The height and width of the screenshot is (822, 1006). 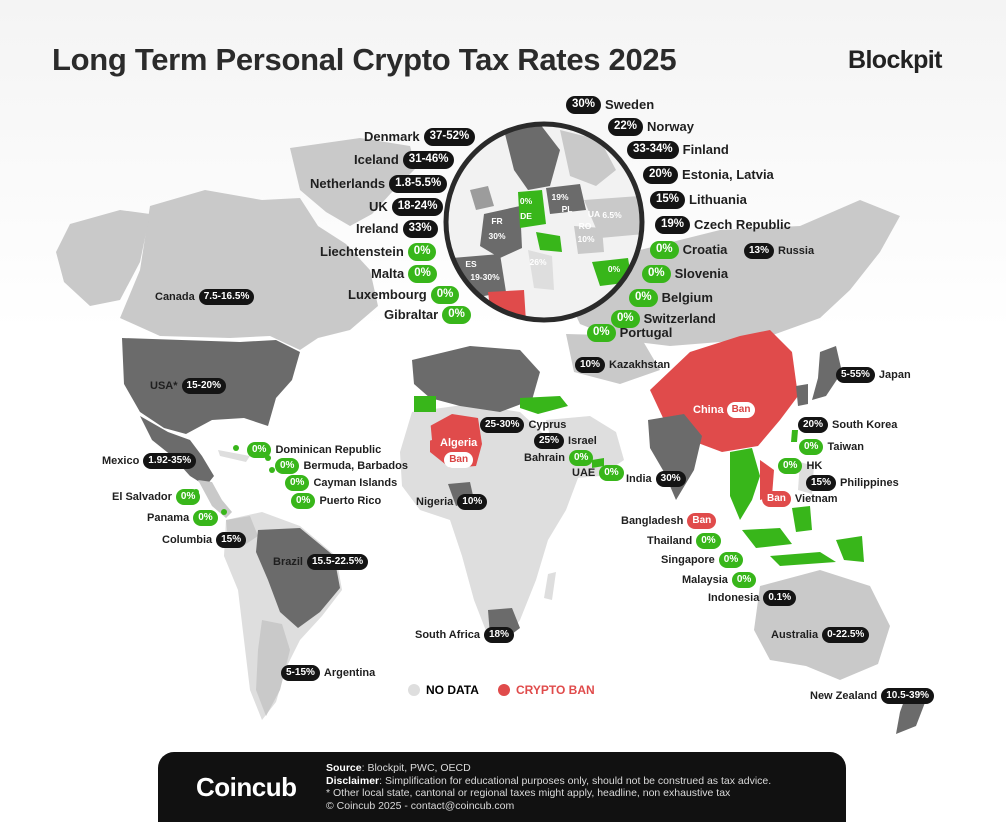 I want to click on label-luxembourg: 0% Luxembourg, so click(x=404, y=295).